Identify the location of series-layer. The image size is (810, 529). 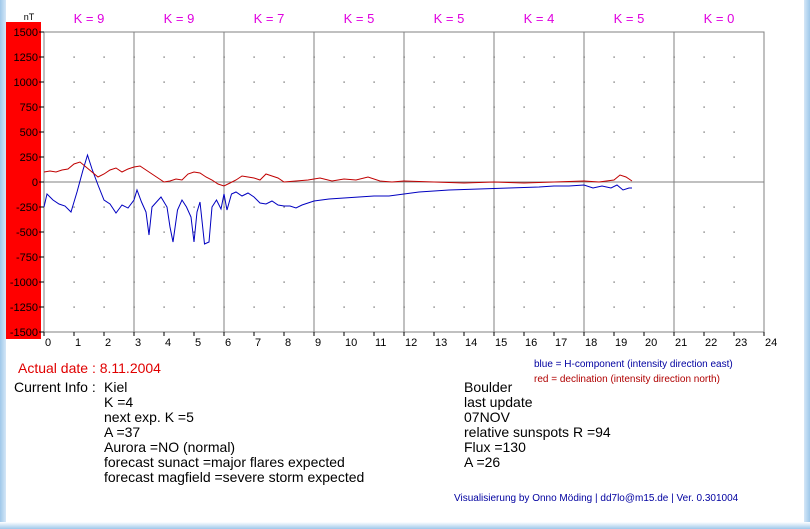
(338, 199).